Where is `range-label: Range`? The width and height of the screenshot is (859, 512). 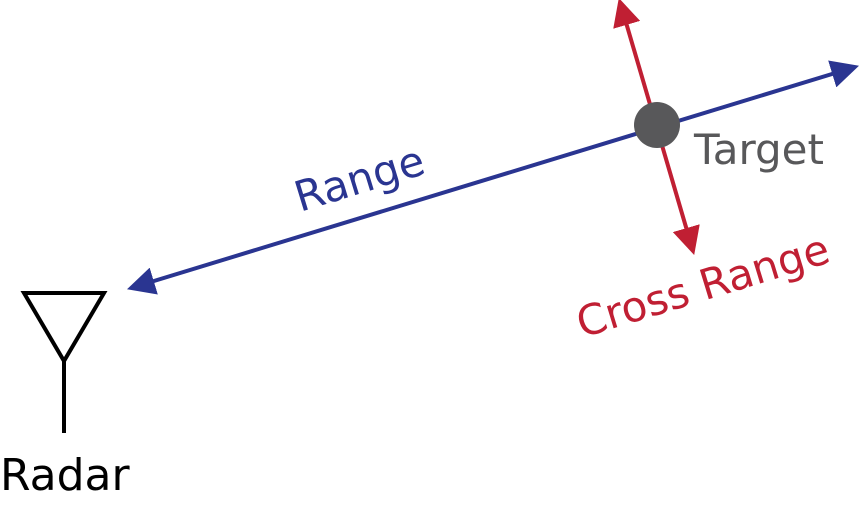
range-label: Range is located at coordinates (360, 179).